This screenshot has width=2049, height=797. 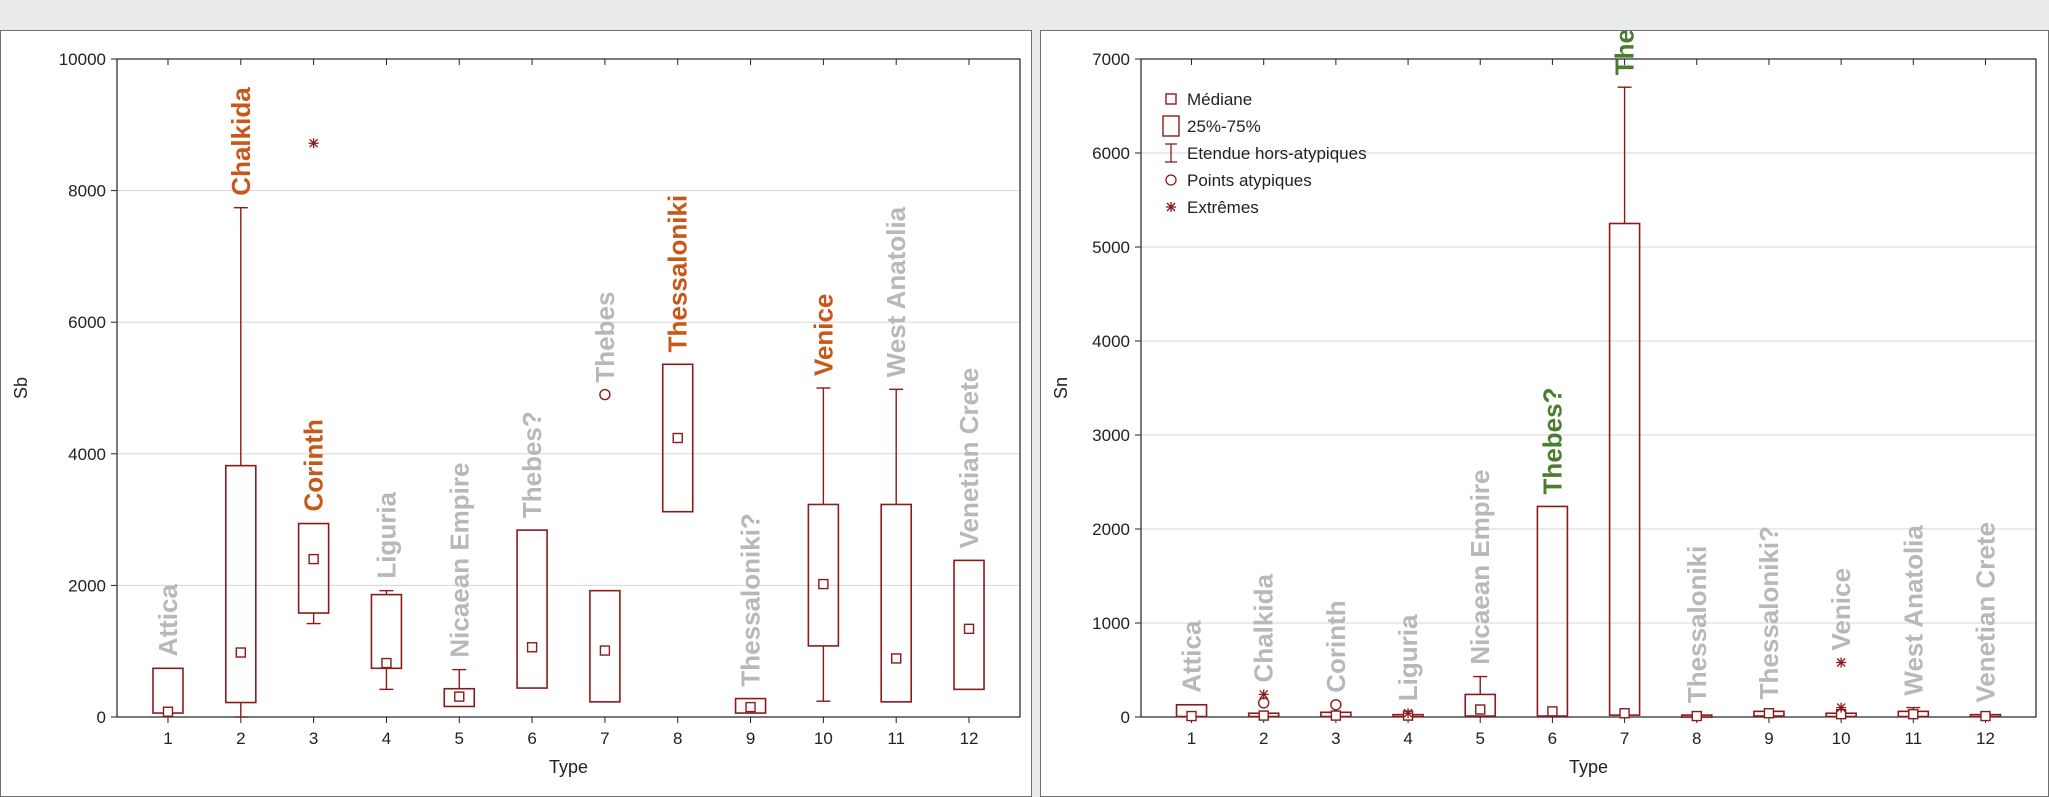 What do you see at coordinates (1696, 738) in the screenshot?
I see `x-tick-label: 8` at bounding box center [1696, 738].